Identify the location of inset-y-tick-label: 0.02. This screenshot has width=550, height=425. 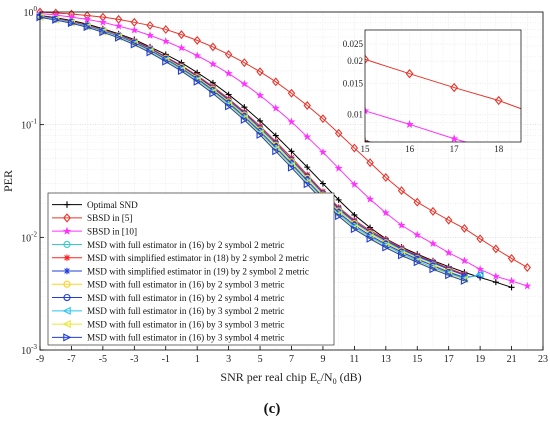
(355, 61).